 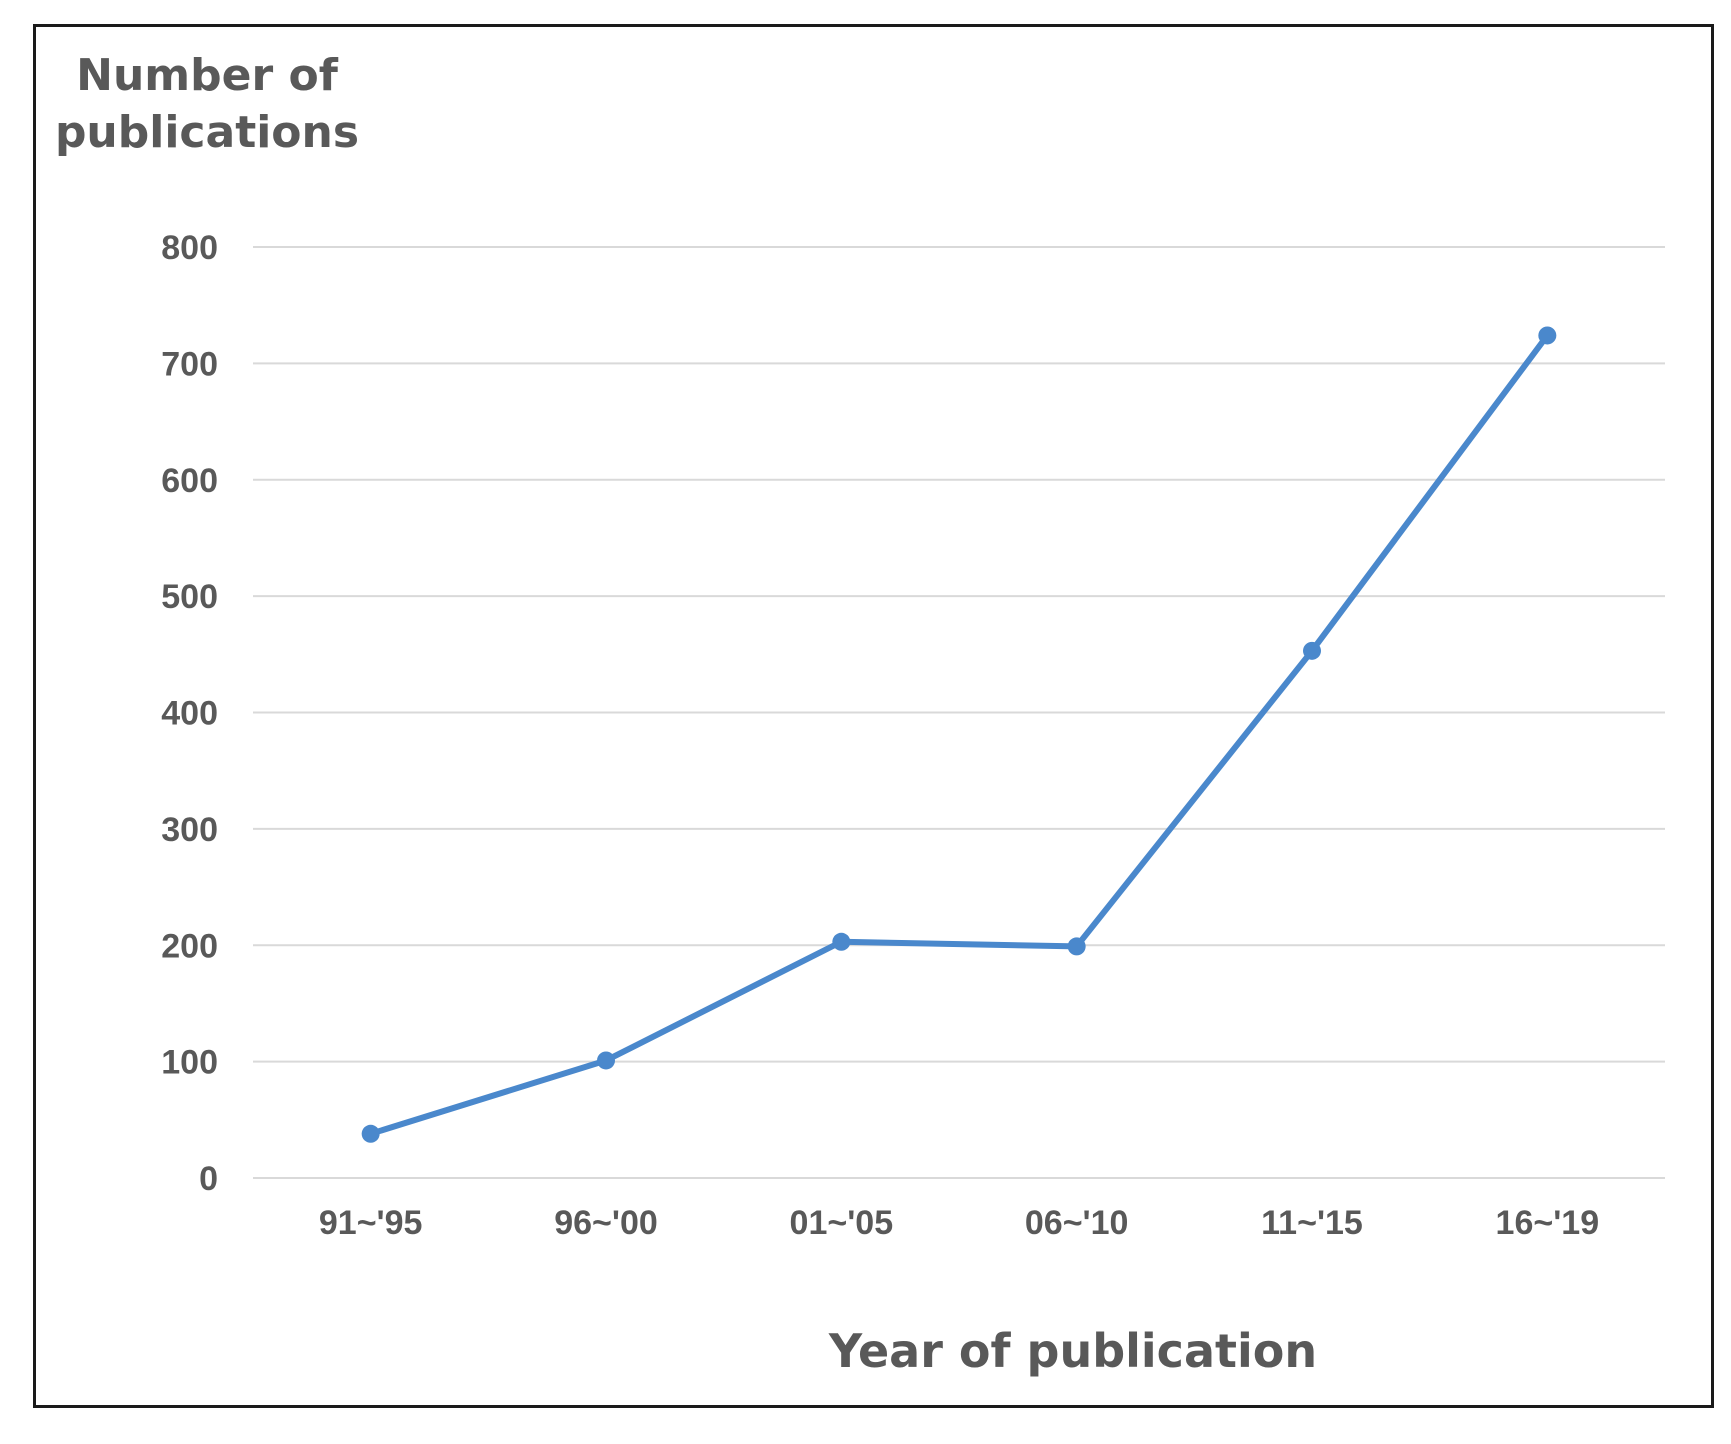 What do you see at coordinates (1312, 1223) in the screenshot?
I see `x-tick-label: 11~'15` at bounding box center [1312, 1223].